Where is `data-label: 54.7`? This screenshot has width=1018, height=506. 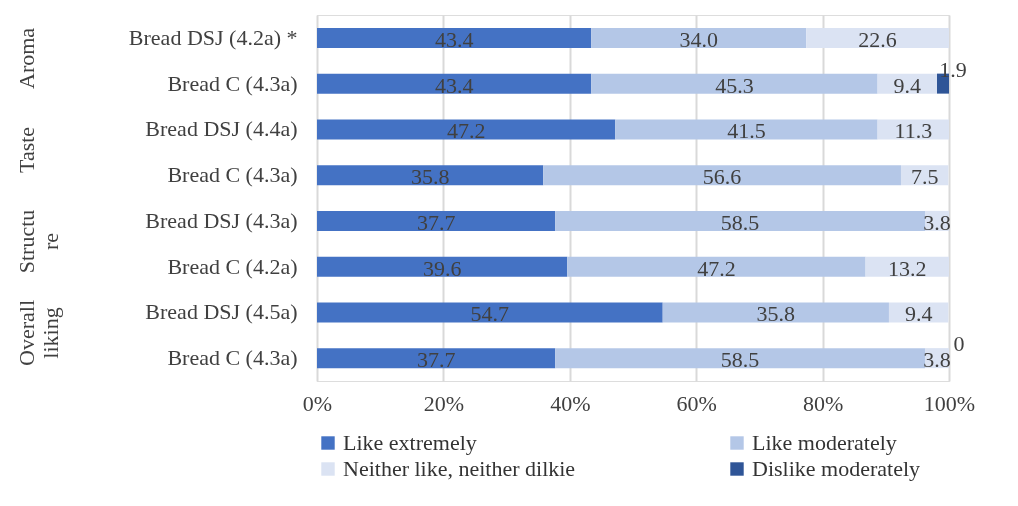
data-label: 54.7 is located at coordinates (490, 314).